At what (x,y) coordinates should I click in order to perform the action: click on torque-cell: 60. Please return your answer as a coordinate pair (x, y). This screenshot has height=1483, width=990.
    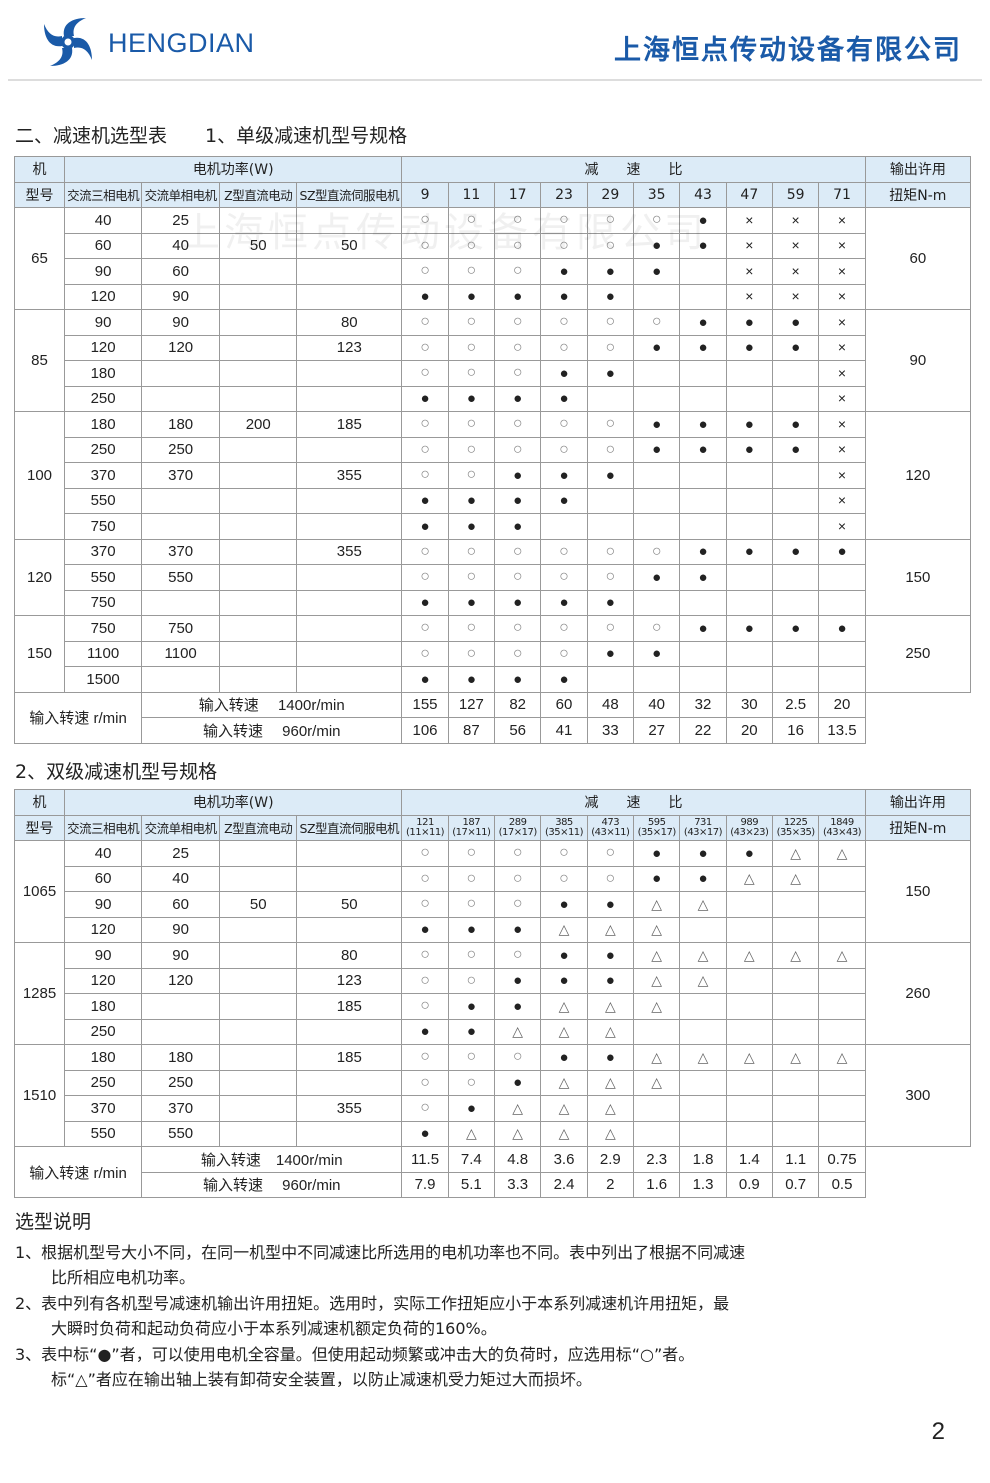
    Looking at the image, I should click on (918, 258).